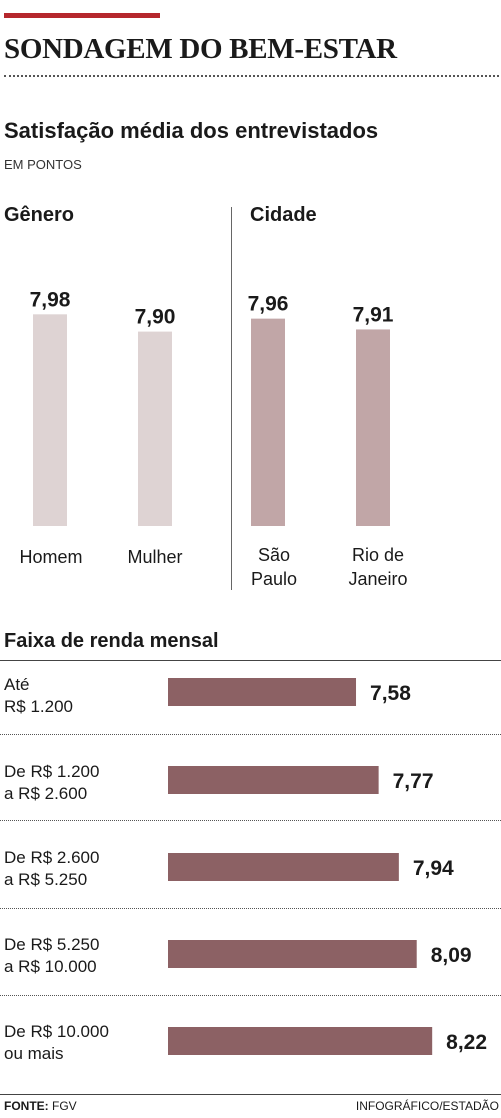 This screenshot has width=501, height=1118. I want to click on income-row-label-line: ou mais, so click(34, 1053).